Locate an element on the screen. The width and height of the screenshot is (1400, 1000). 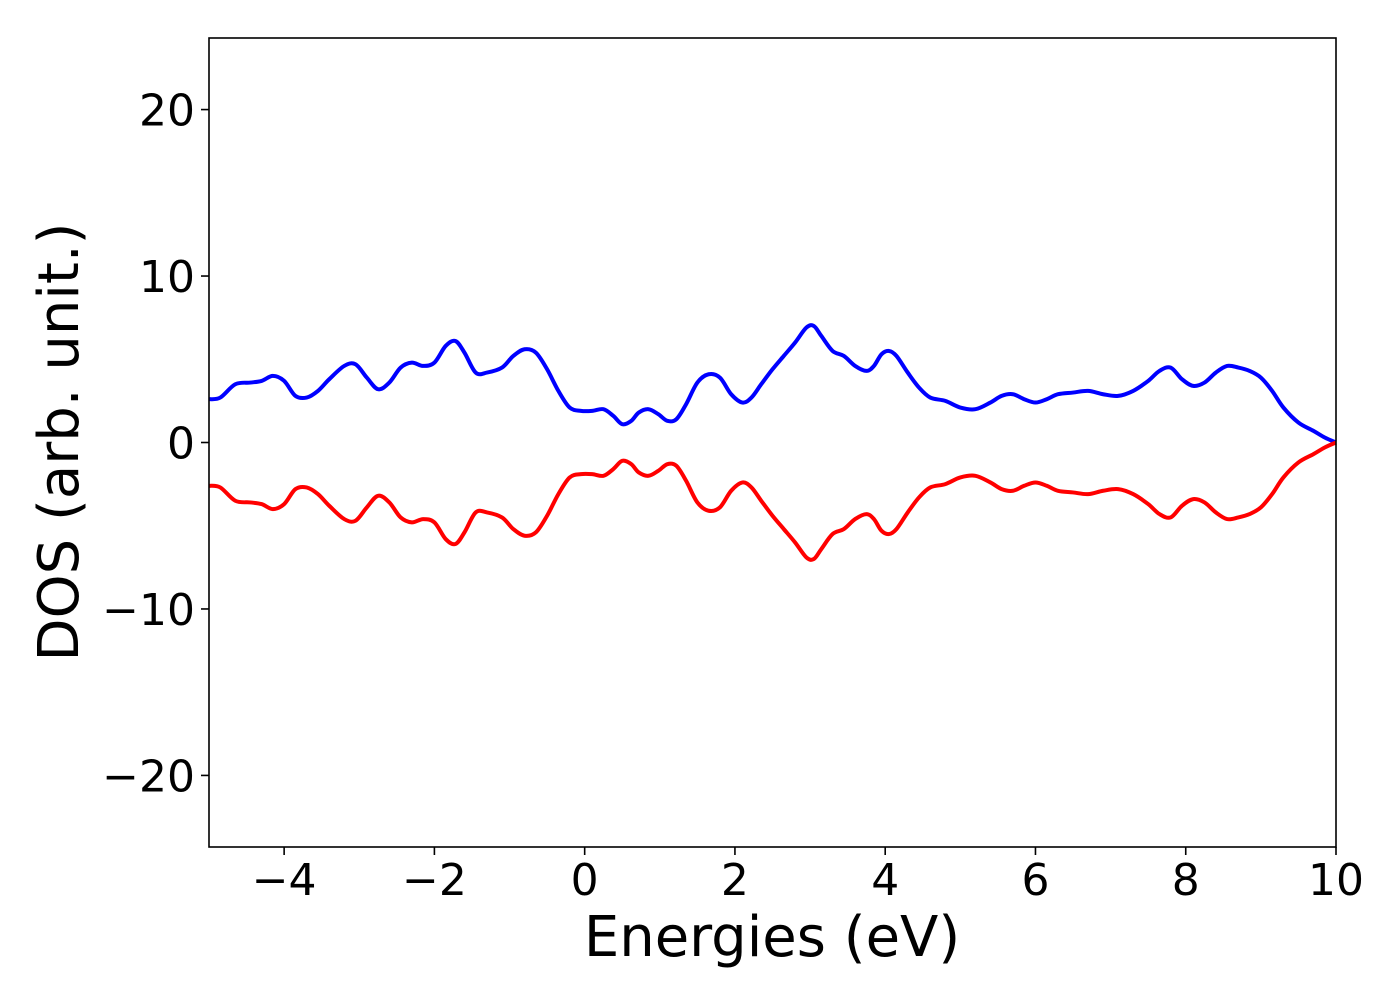
x-tick-label: −4 is located at coordinates (284, 880).